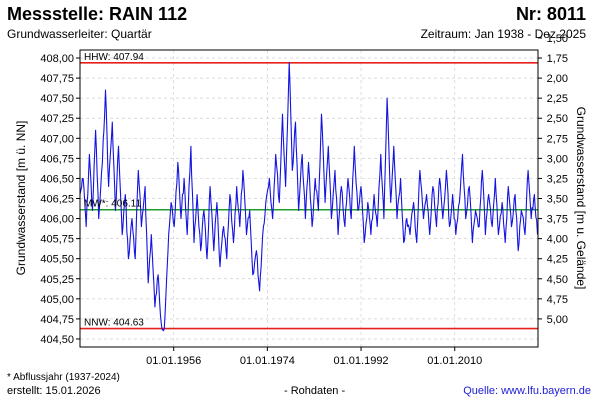 Image resolution: width=600 pixels, height=400 pixels. Describe the element at coordinates (114, 190) in the screenshot. I see `reference-labels: HHW: 407.94 MW*: 406.11 NNW: 404.63` at that location.